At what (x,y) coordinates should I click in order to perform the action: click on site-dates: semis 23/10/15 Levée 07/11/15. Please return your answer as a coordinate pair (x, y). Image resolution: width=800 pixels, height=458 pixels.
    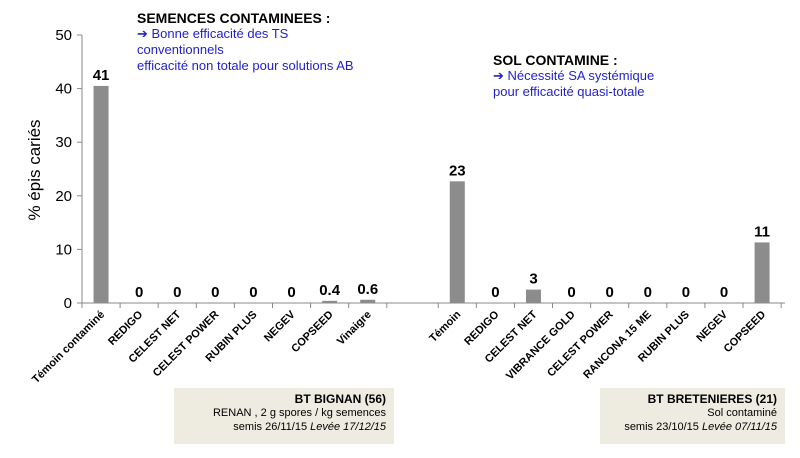
    Looking at the image, I should click on (692, 427).